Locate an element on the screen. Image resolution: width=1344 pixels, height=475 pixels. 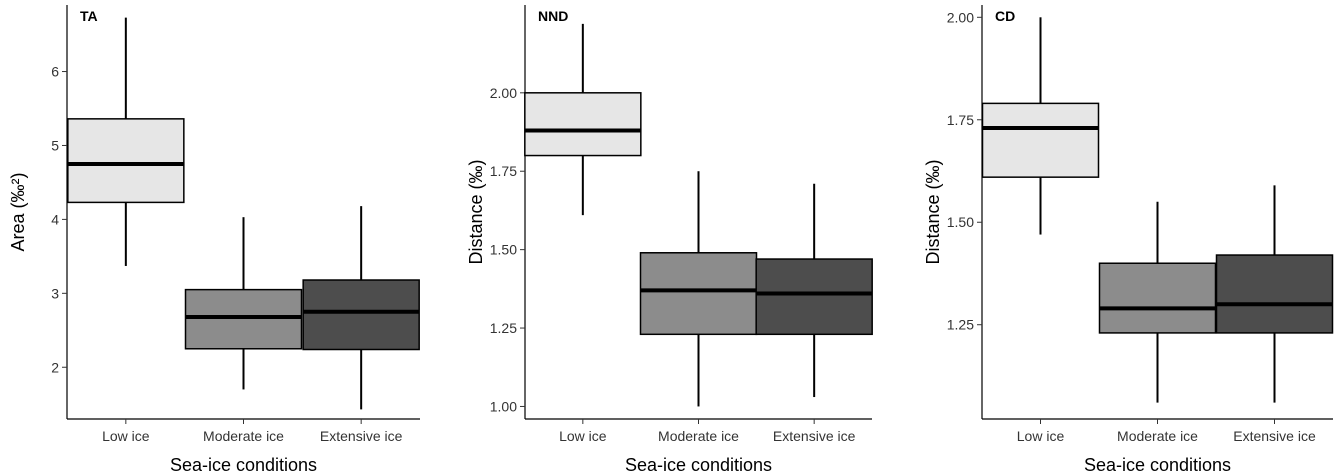
y-tick-label: 2 is located at coordinates (55, 367).